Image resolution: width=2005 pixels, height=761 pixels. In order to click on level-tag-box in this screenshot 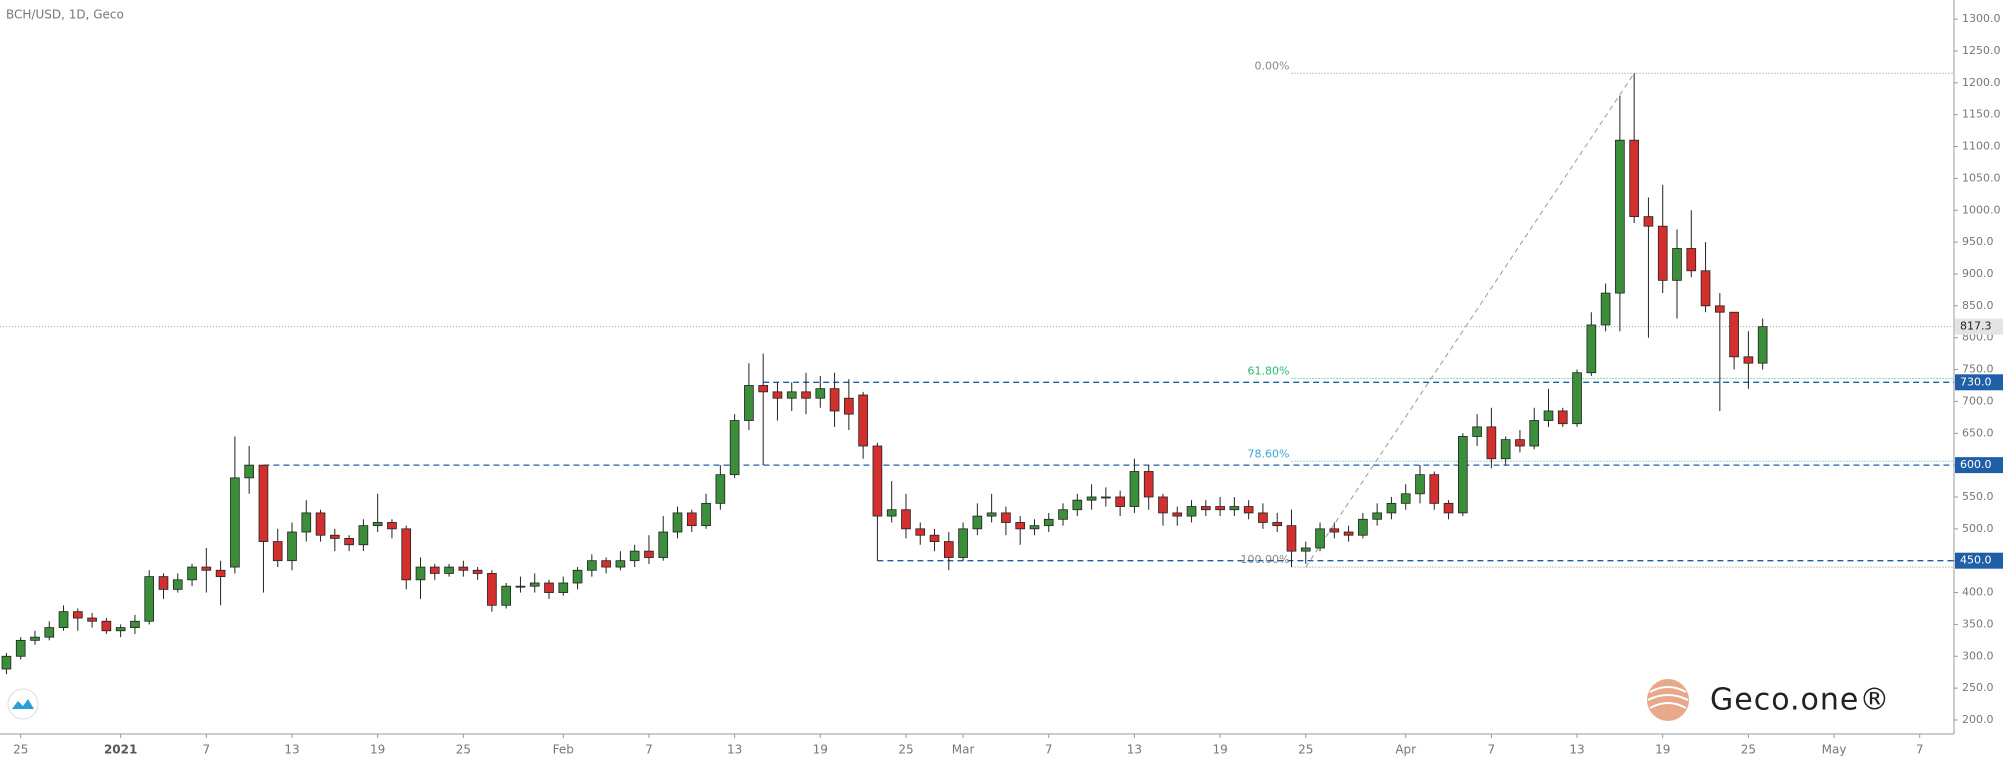, I will do `click(1979, 465)`.